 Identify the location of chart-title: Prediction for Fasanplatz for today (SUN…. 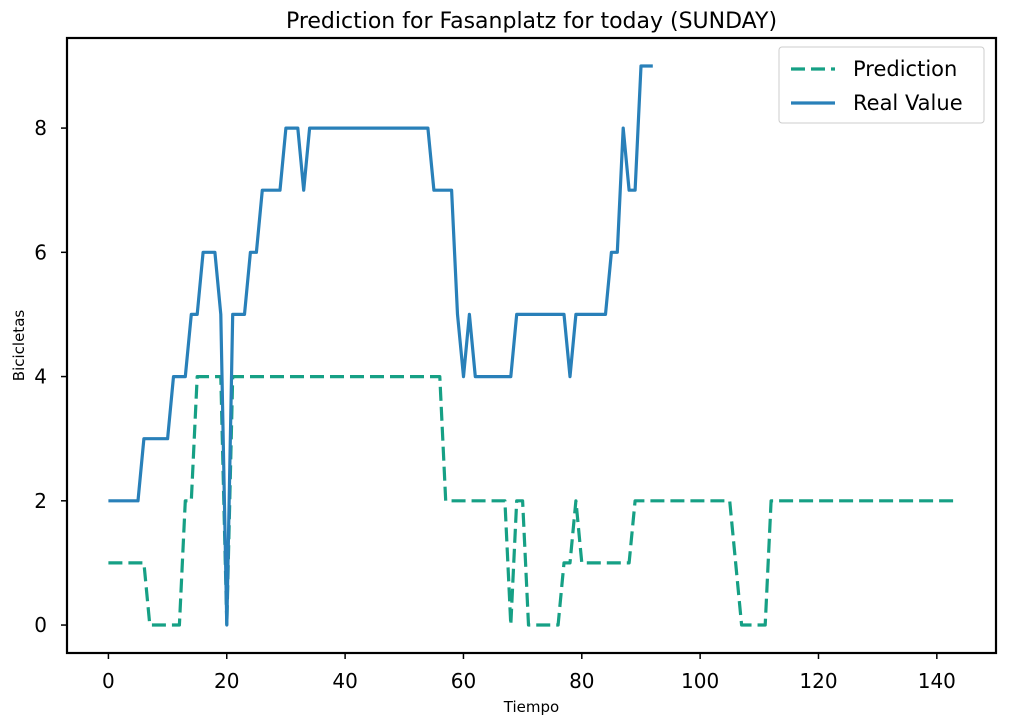
(531, 21).